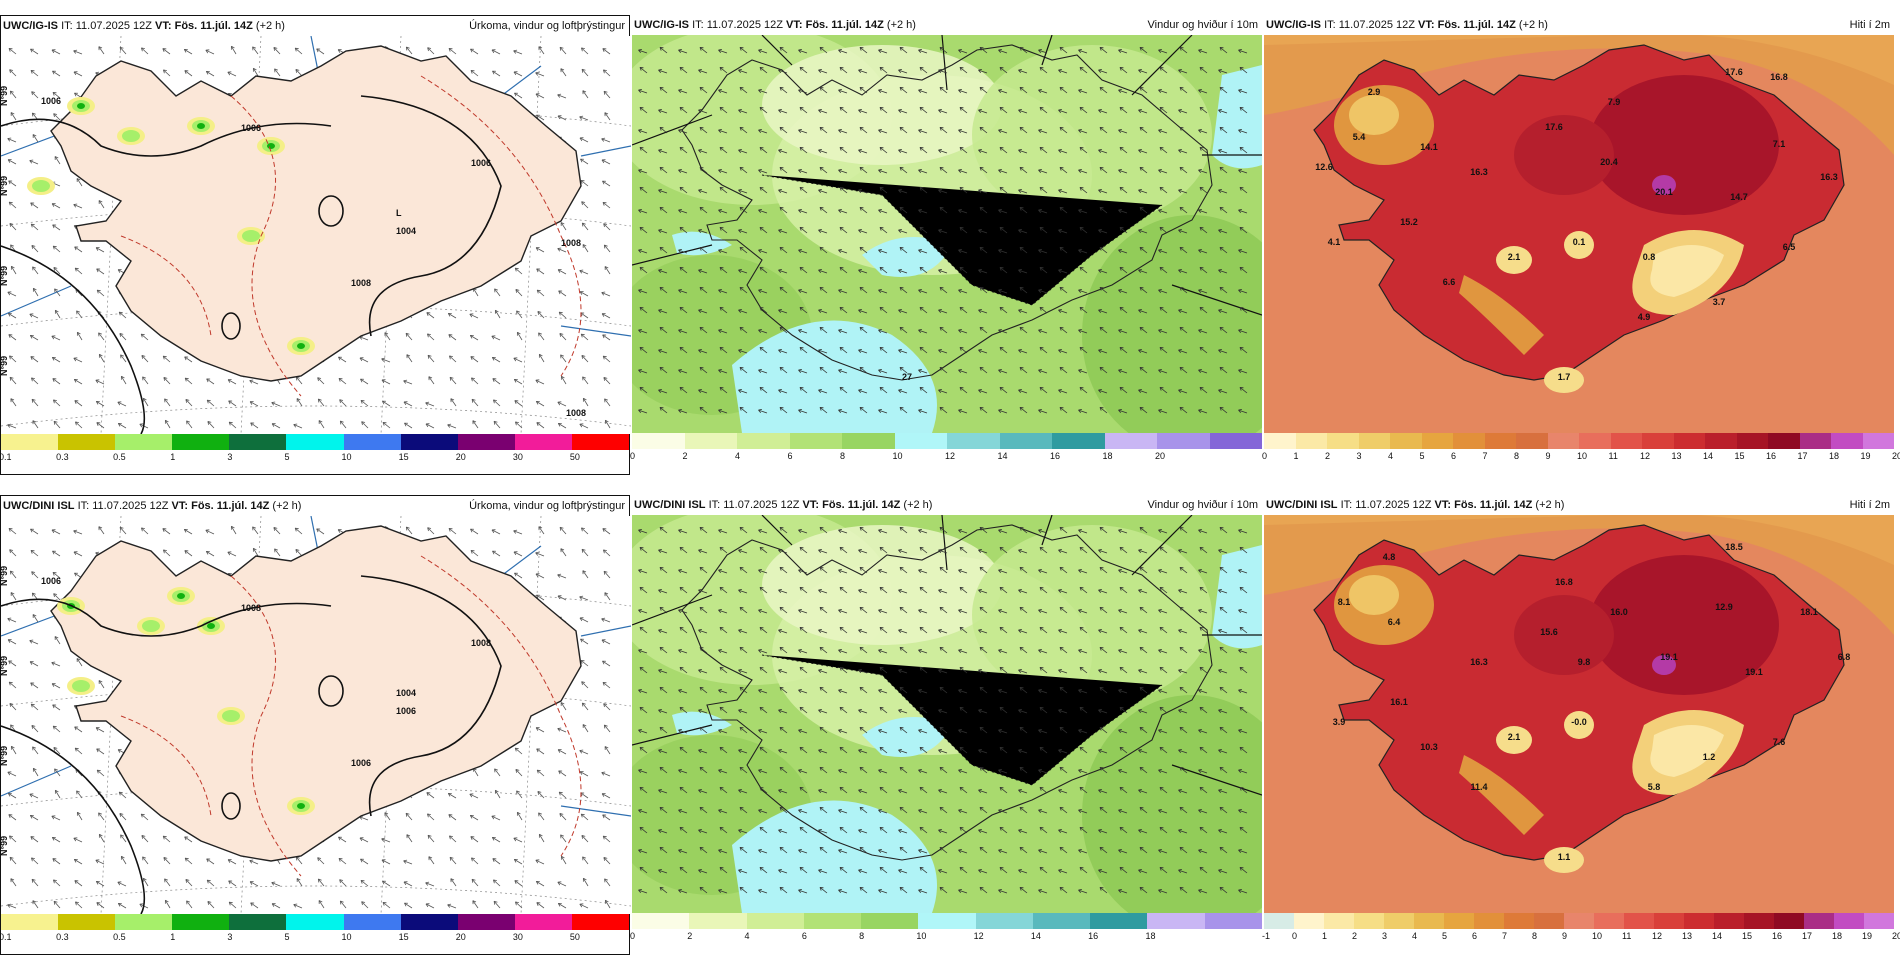  I want to click on wind-map-svg, so click(947, 714).